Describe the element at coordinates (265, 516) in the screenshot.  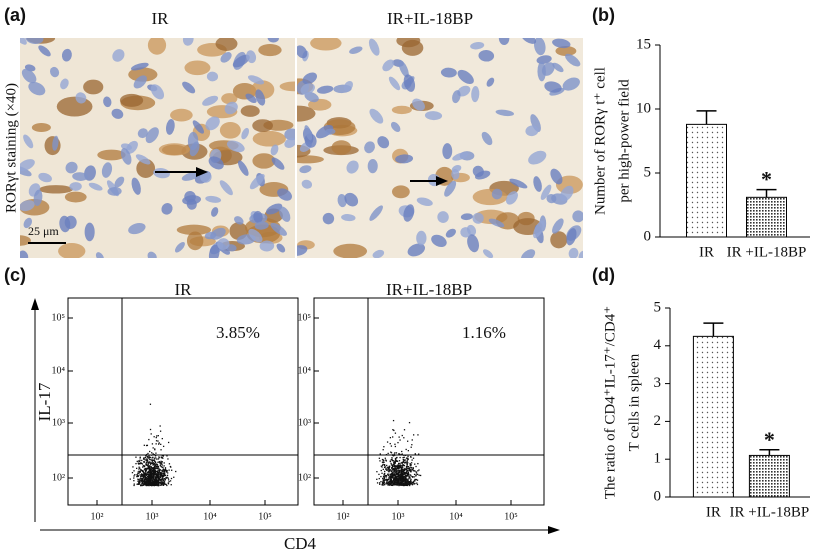
I see `x-tick-label: 10⁵` at that location.